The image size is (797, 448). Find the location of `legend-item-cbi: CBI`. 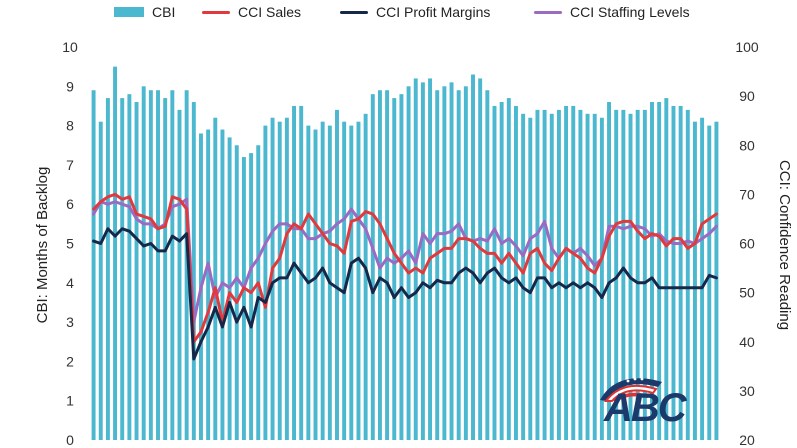

legend-item-cbi: CBI is located at coordinates (144, 12).